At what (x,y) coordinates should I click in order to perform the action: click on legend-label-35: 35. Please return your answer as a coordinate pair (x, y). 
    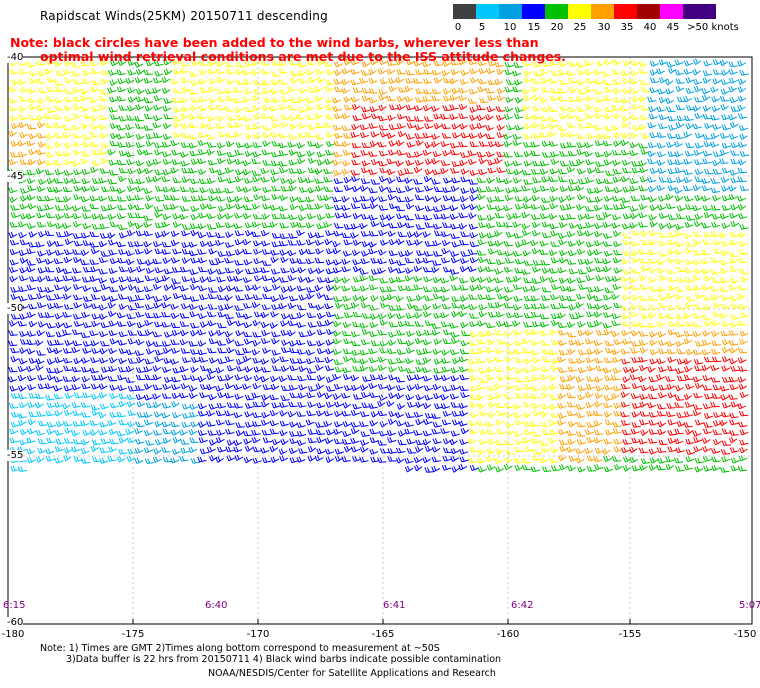
    Looking at the image, I should click on (627, 27).